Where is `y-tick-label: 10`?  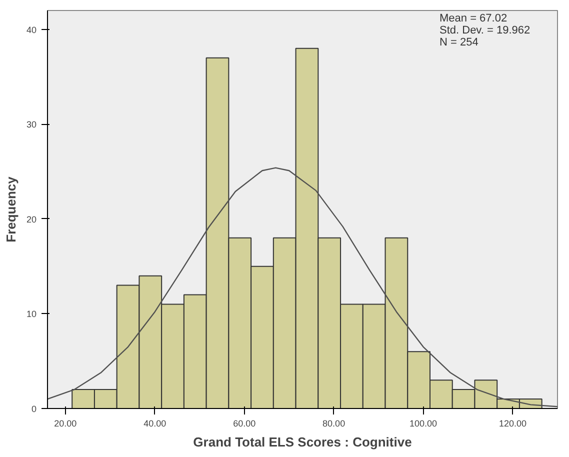 y-tick-label: 10 is located at coordinates (31, 314).